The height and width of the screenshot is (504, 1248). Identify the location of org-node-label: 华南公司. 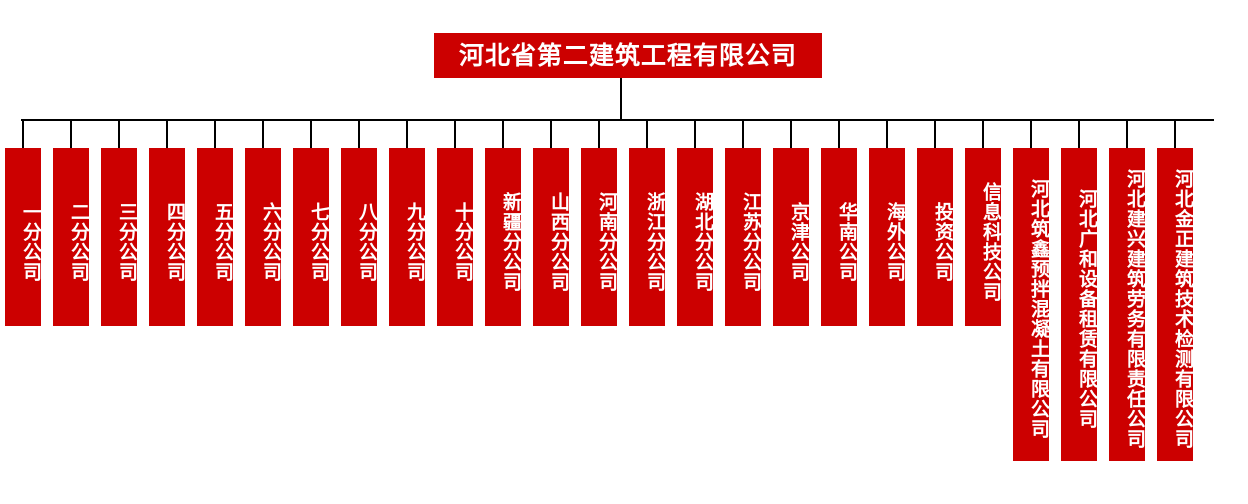
(846, 241).